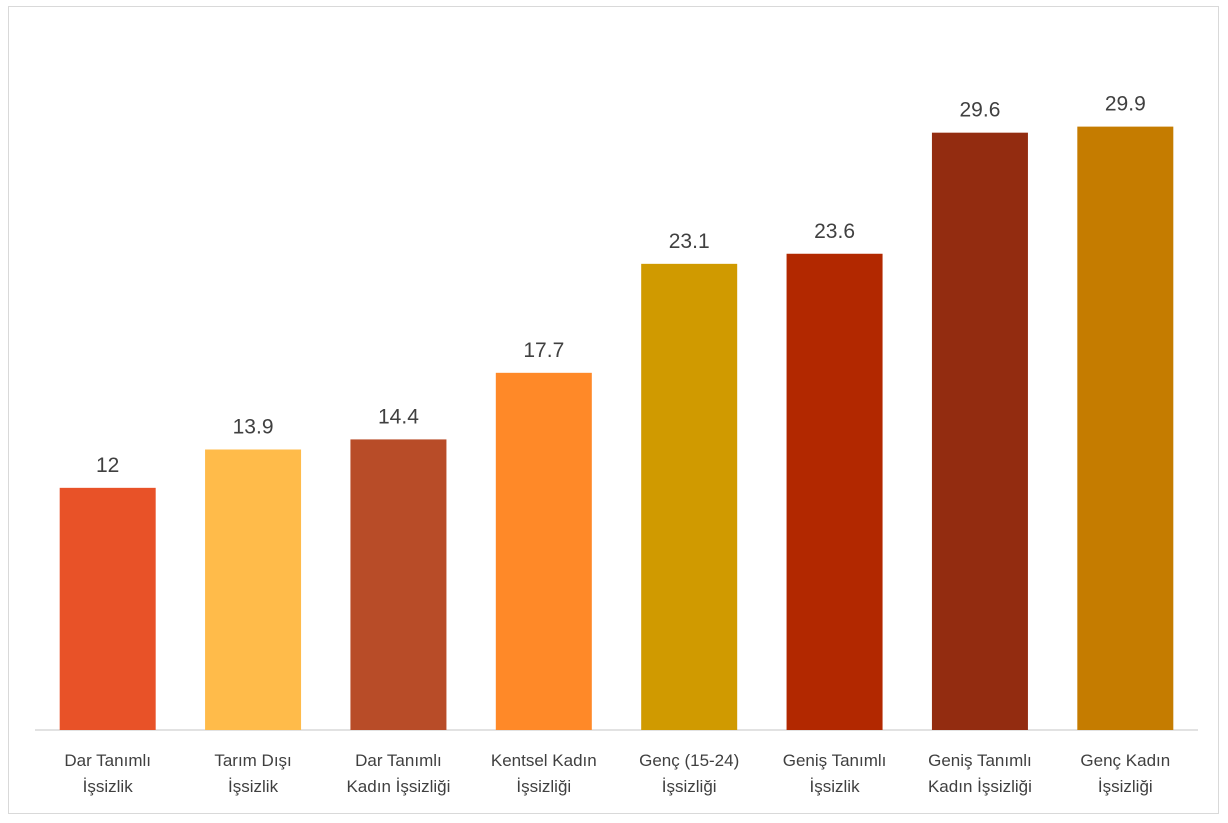 Image resolution: width=1228 pixels, height=823 pixels. I want to click on data-label: 23.1, so click(689, 241).